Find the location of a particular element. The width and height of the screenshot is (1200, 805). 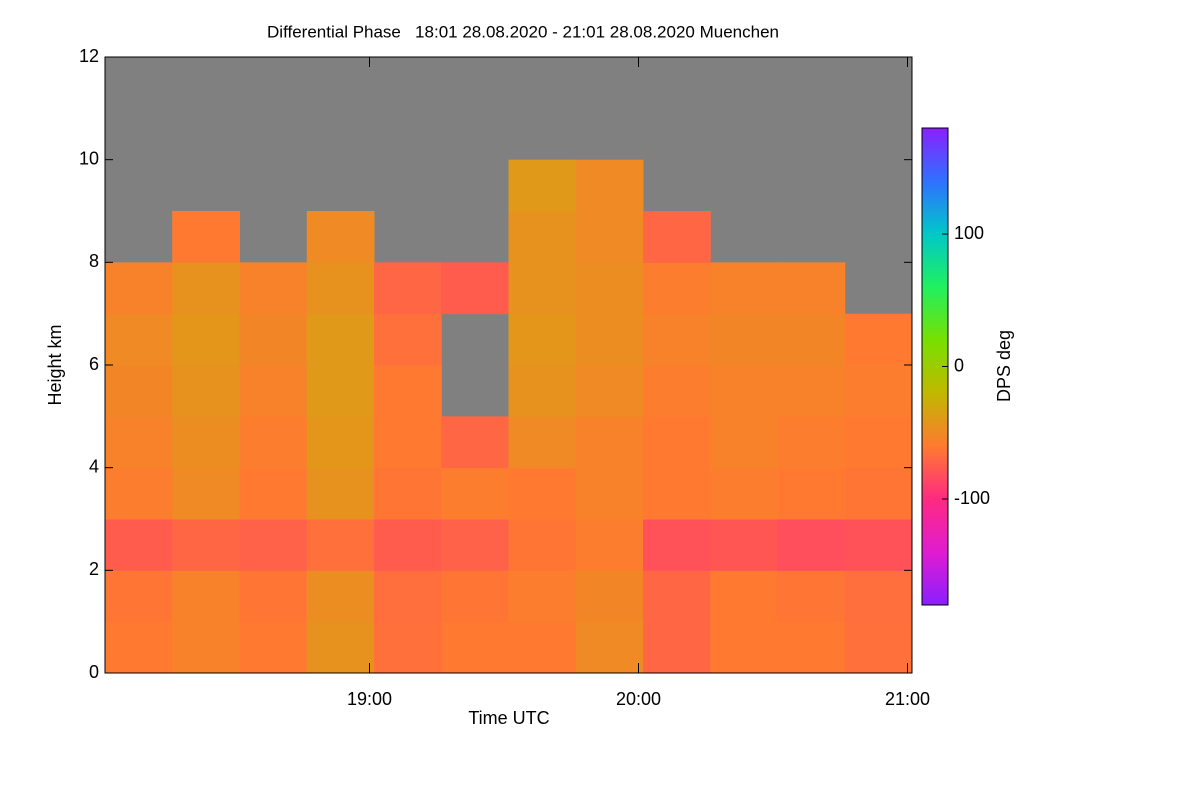

colorbar-tick-label: 0 is located at coordinates (959, 365).